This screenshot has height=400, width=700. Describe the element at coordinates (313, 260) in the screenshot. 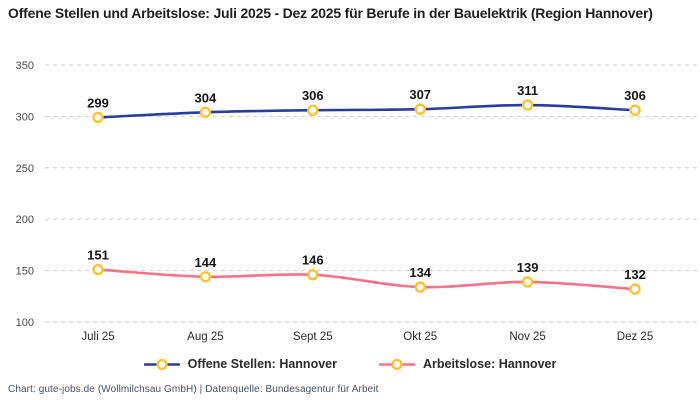

I see `svg-text: 146` at that location.